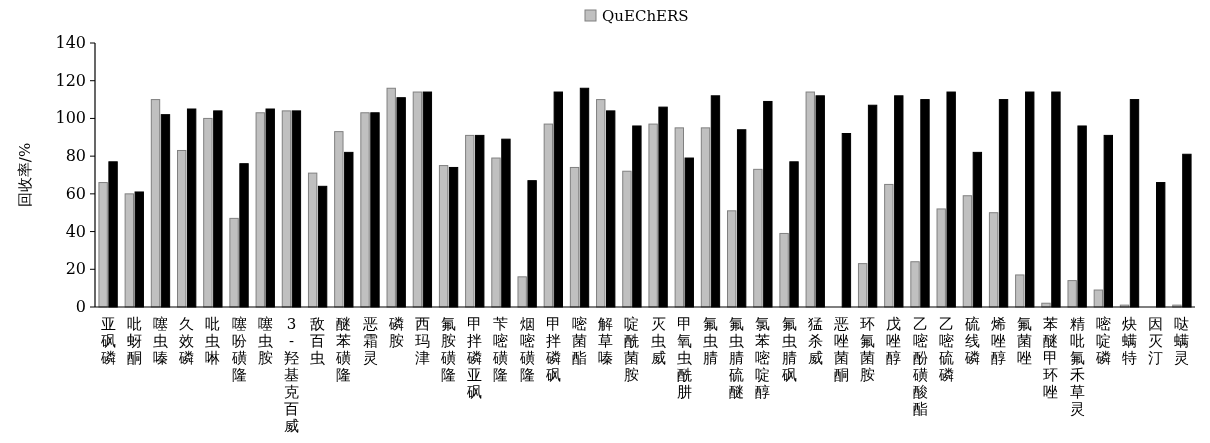 This screenshot has height=443, width=1210. I want to click on legend-label: QuEChERS, so click(645, 16).